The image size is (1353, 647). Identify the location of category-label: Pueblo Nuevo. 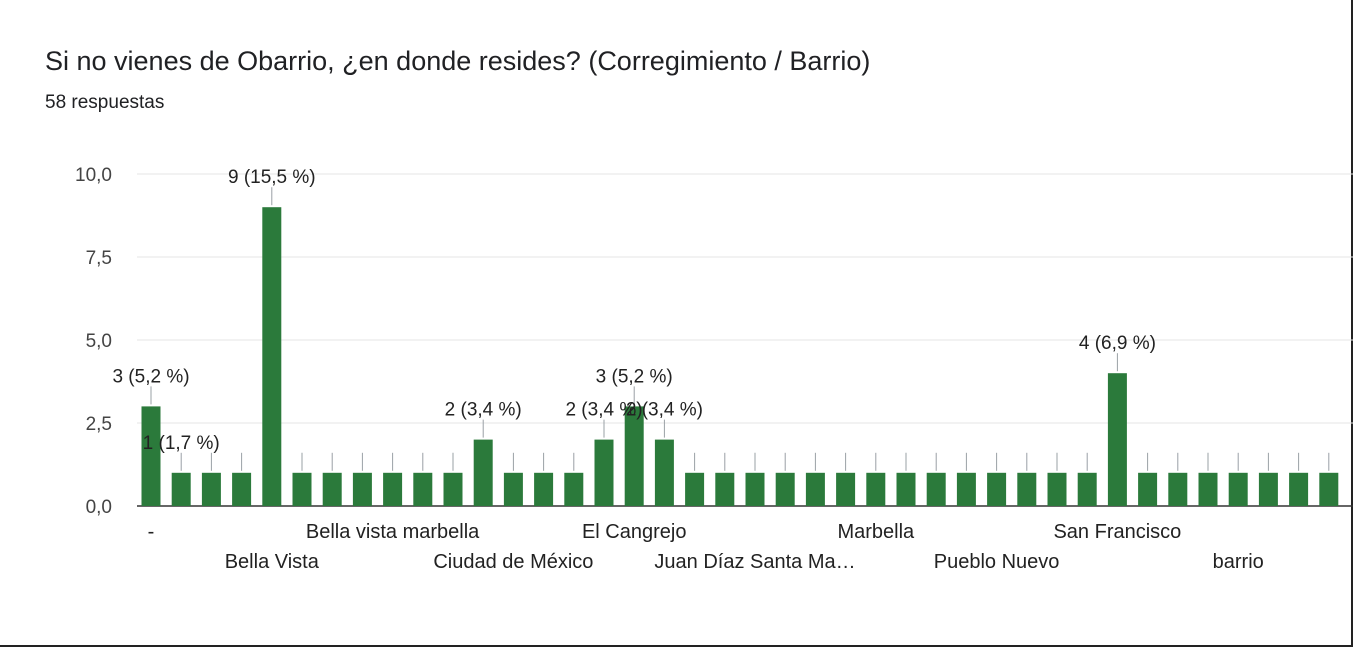
(997, 562).